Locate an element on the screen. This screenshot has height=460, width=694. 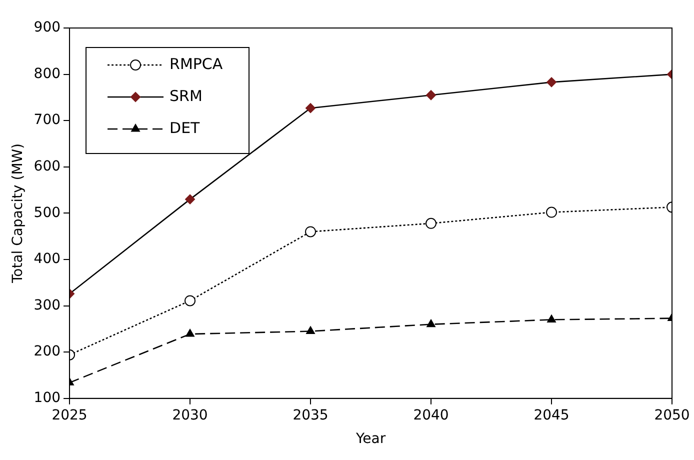
legend-label: DET is located at coordinates (185, 127).